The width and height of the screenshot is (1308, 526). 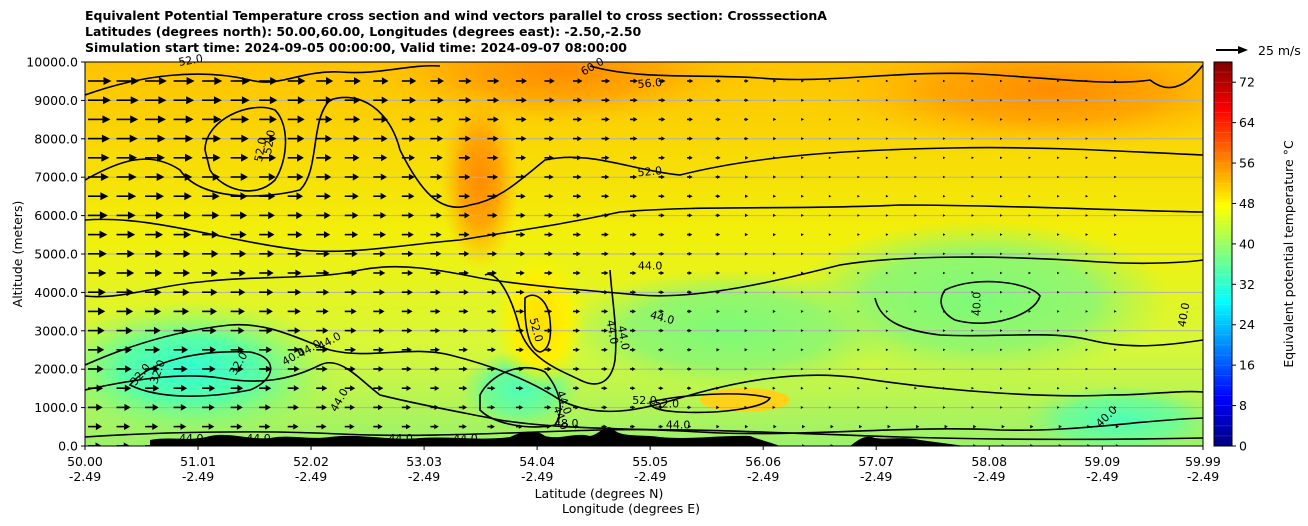 I want to click on quiver-key-arrowhead, so click(x=1243, y=50).